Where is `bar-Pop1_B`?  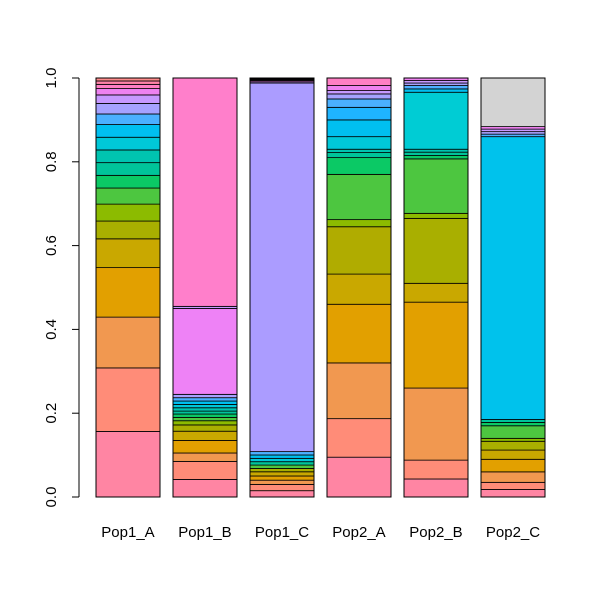 bar-Pop1_B is located at coordinates (205, 287).